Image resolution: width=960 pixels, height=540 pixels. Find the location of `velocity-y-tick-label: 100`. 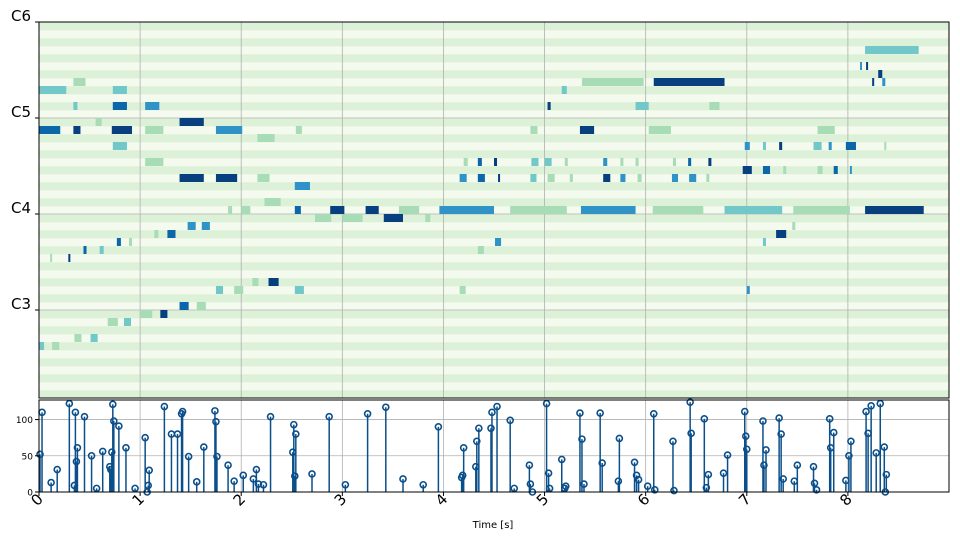

velocity-y-tick-label: 100 is located at coordinates (24, 421).